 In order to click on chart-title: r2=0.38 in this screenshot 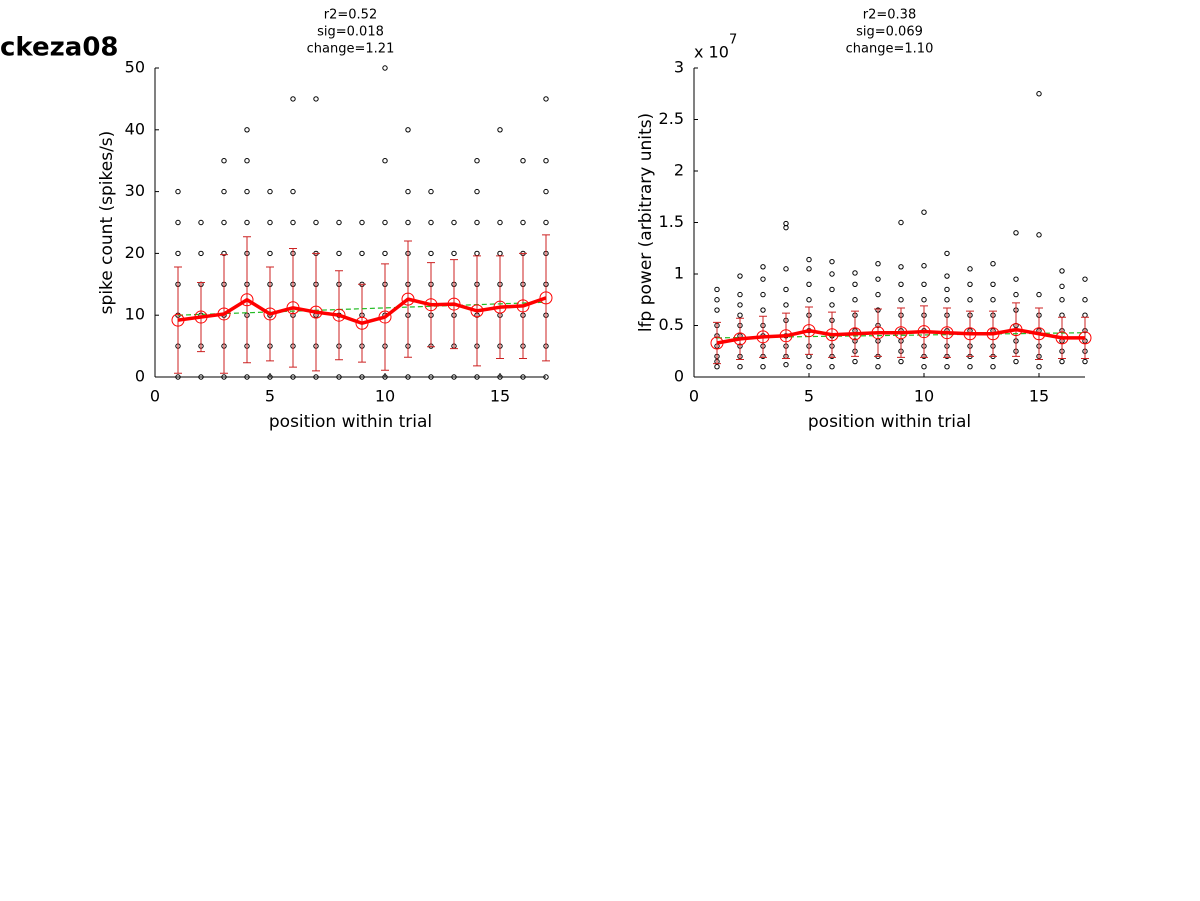, I will do `click(889, 15)`.